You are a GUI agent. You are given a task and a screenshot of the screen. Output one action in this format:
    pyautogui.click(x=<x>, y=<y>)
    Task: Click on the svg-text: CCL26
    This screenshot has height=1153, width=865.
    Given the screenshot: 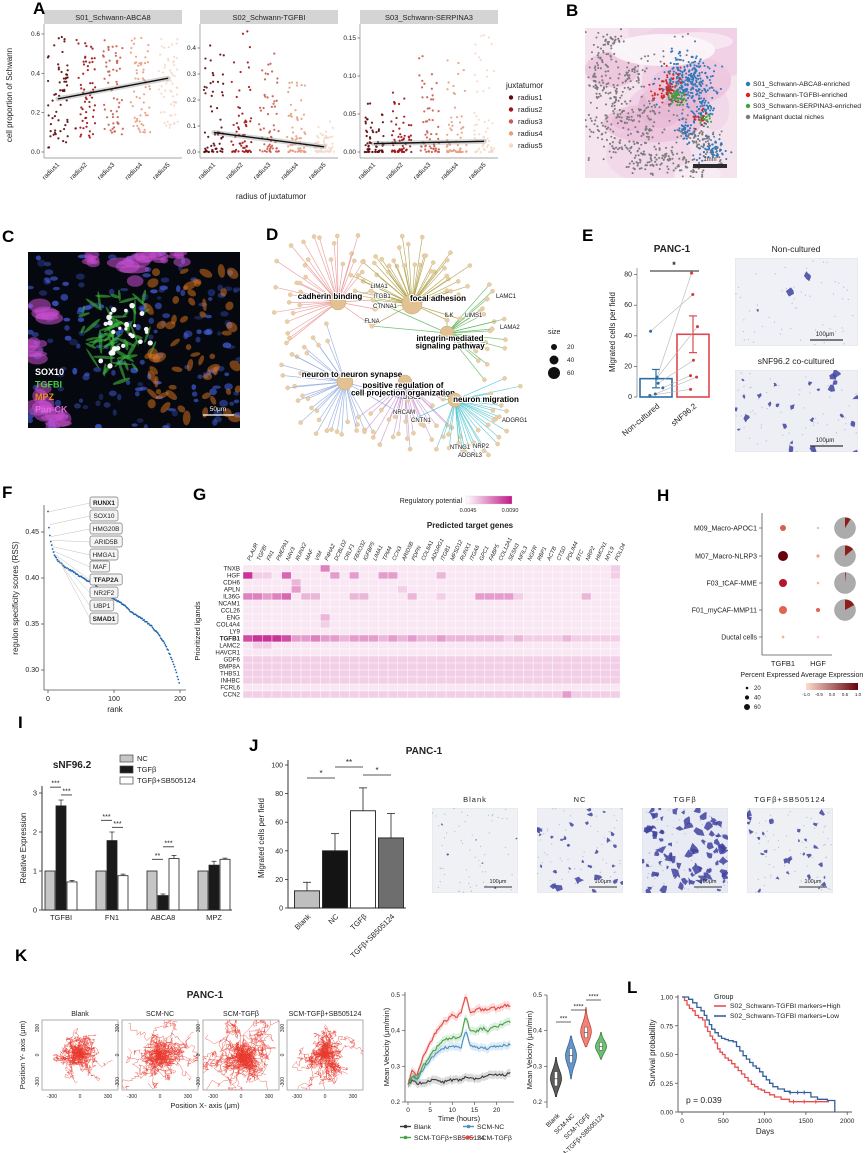 What is the action you would take?
    pyautogui.click(x=231, y=610)
    